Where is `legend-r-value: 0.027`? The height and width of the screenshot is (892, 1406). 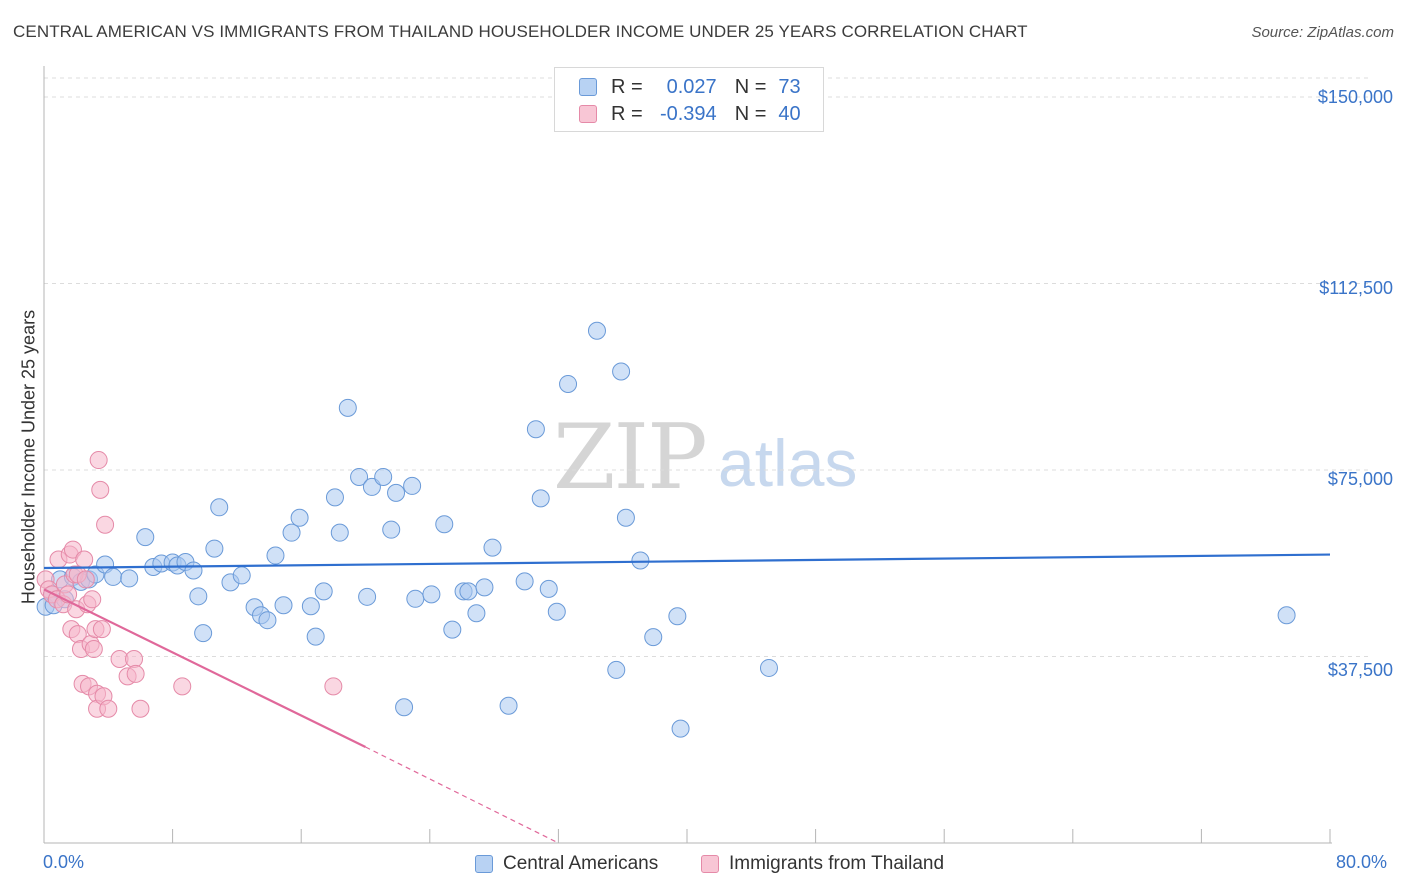
legend-r-value: 0.027 is located at coordinates (691, 86).